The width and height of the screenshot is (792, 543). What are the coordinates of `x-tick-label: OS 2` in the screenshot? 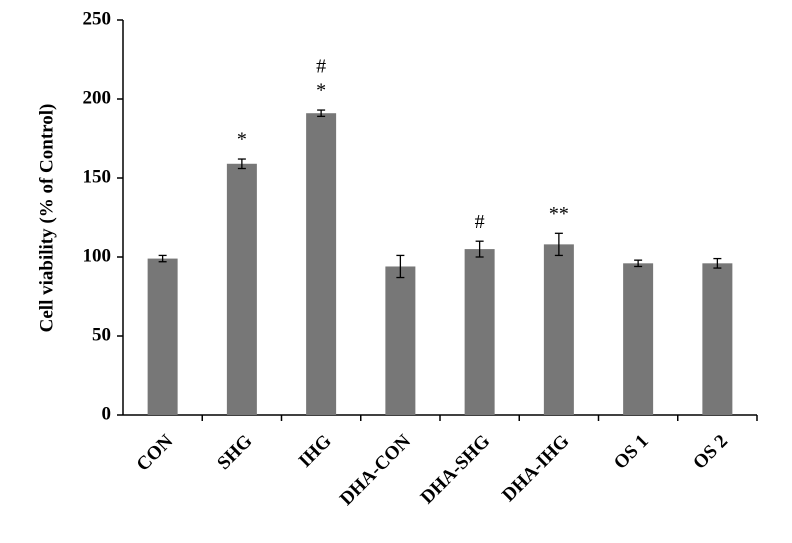 It's located at (710, 452).